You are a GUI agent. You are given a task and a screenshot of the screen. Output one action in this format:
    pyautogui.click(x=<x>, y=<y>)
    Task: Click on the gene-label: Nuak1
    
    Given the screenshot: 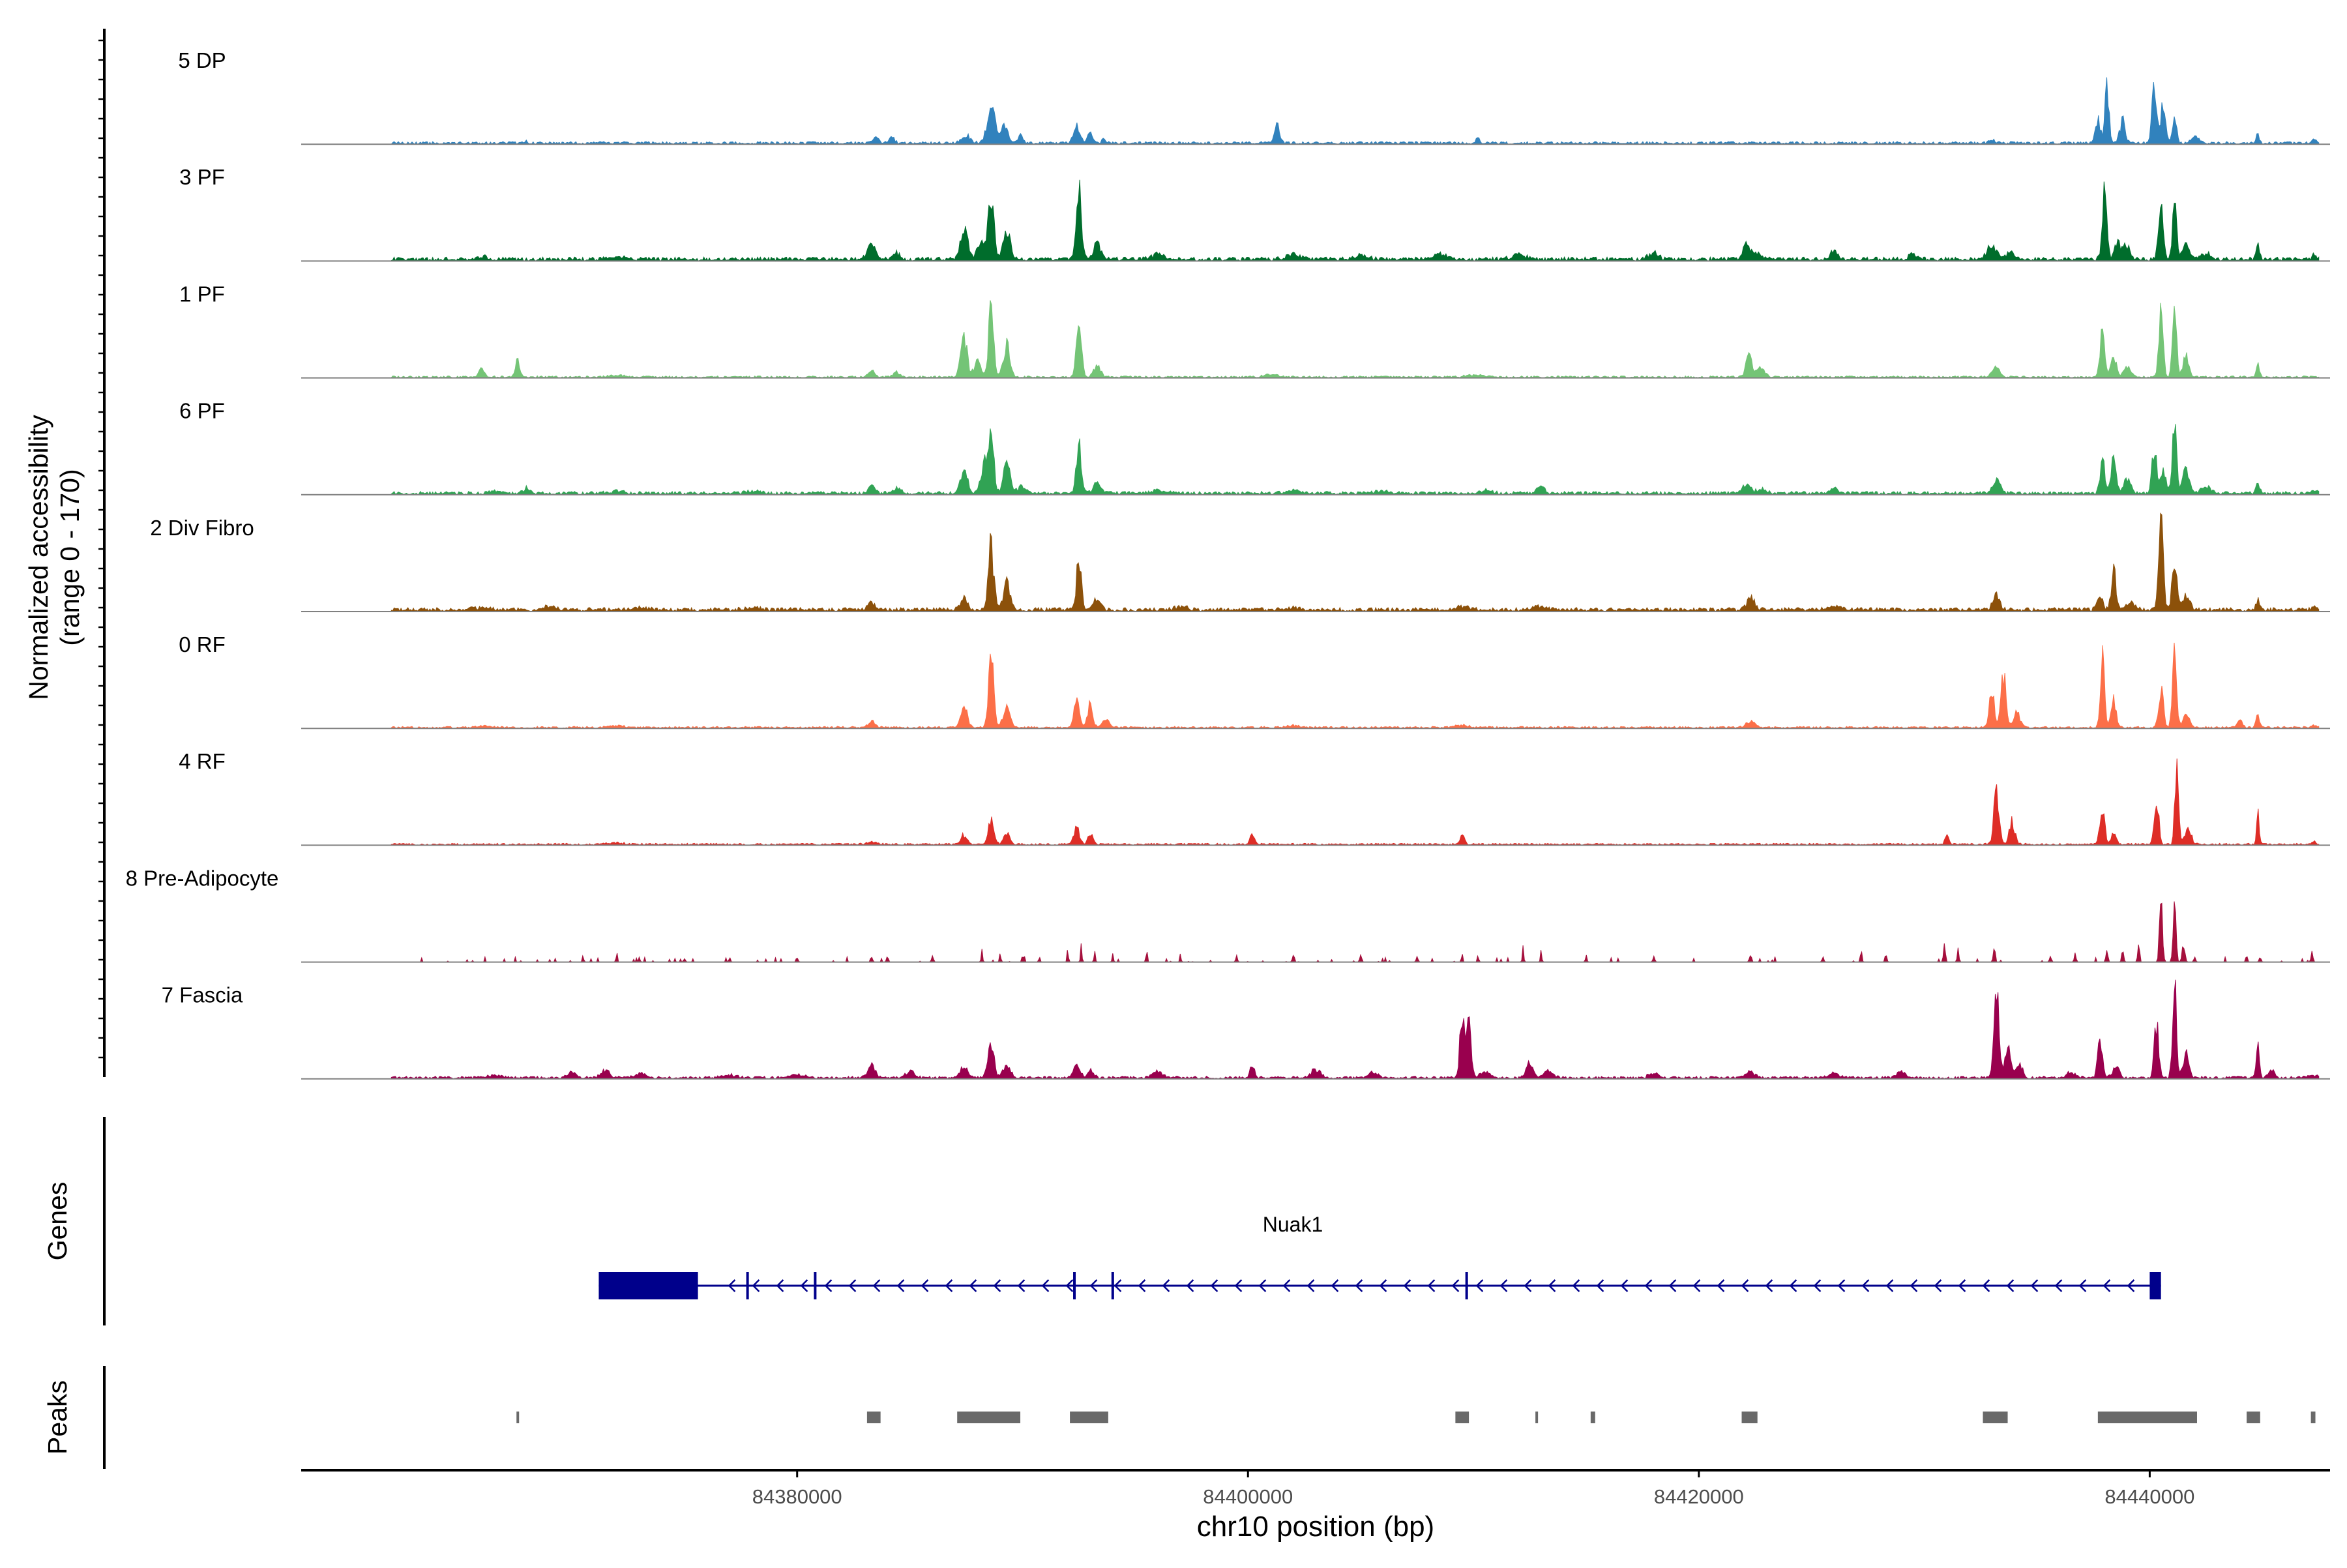 What is the action you would take?
    pyautogui.click(x=1293, y=1225)
    